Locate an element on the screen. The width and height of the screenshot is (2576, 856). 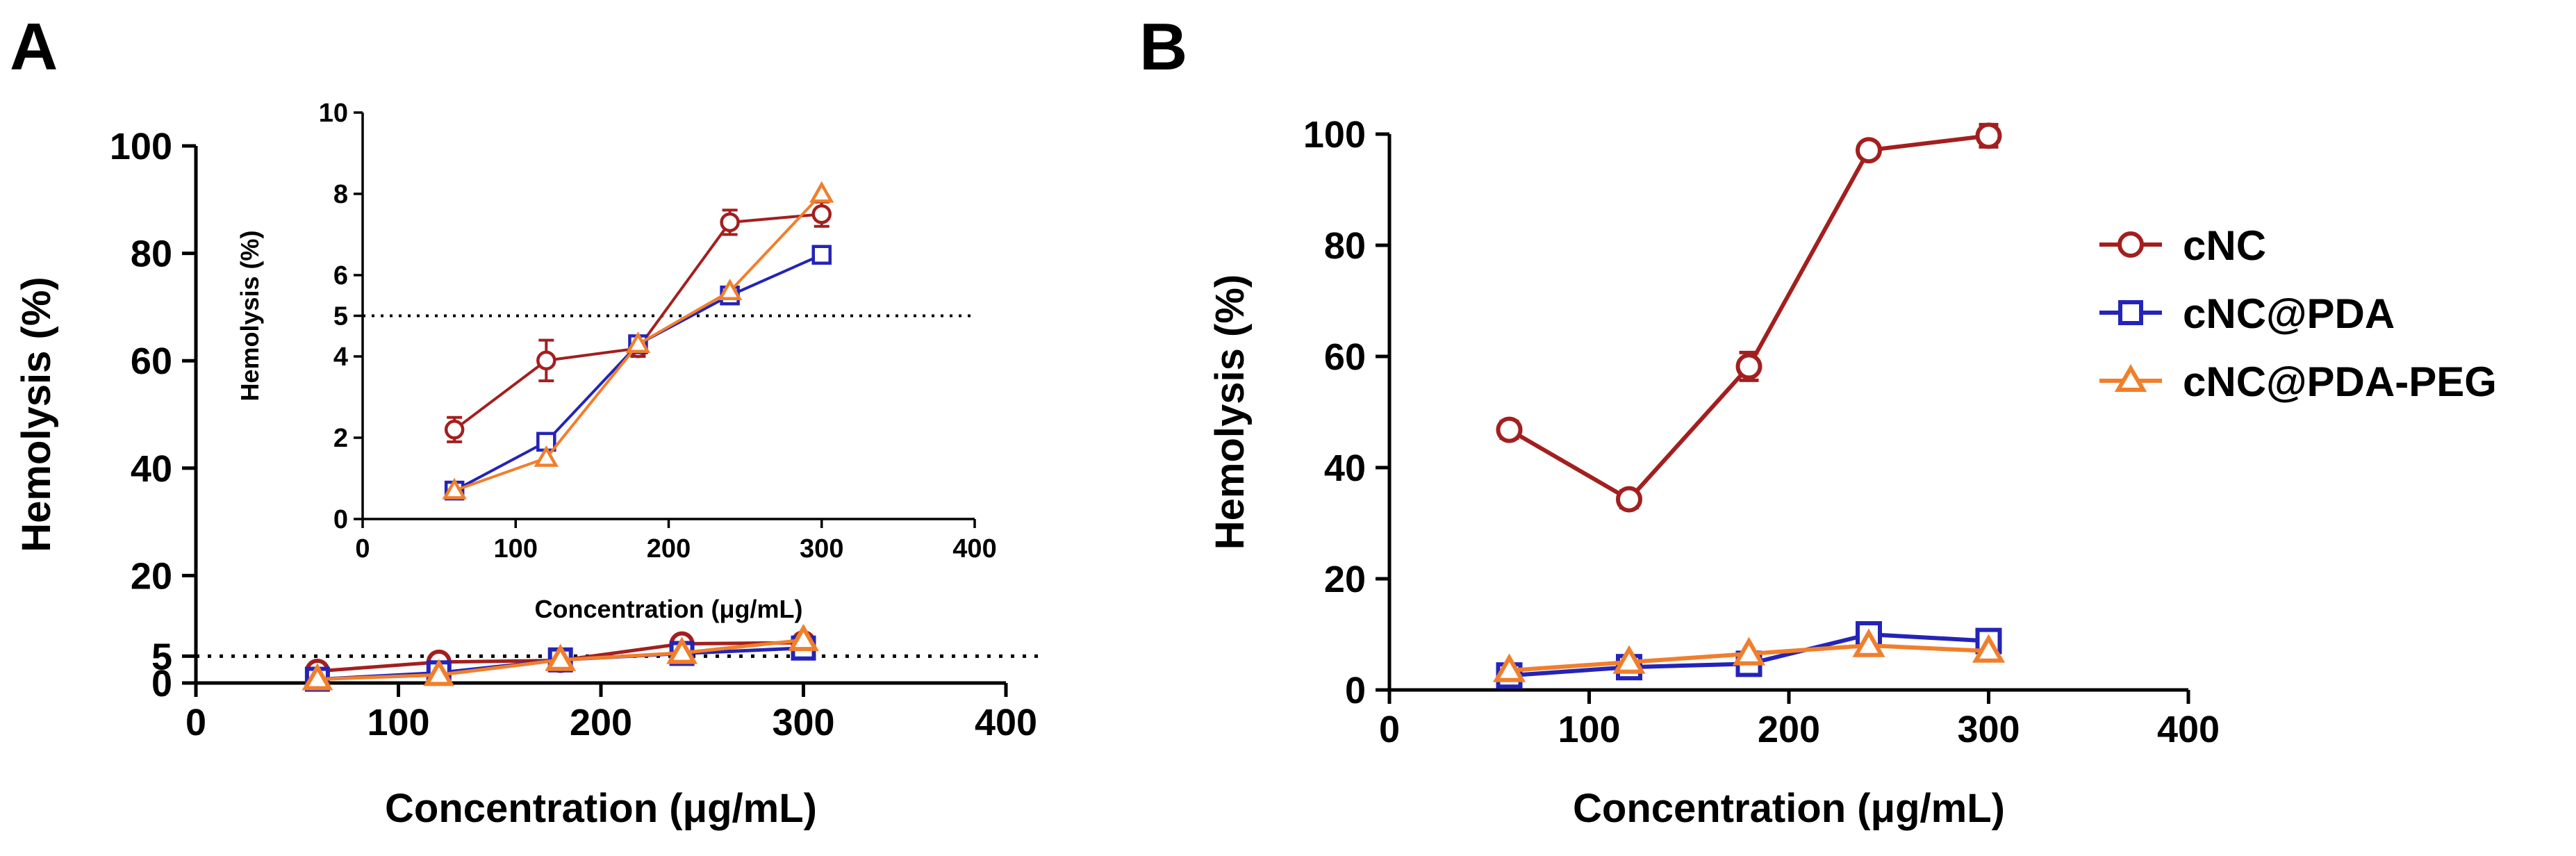
inset-y-tick-label: 0 is located at coordinates (341, 519).